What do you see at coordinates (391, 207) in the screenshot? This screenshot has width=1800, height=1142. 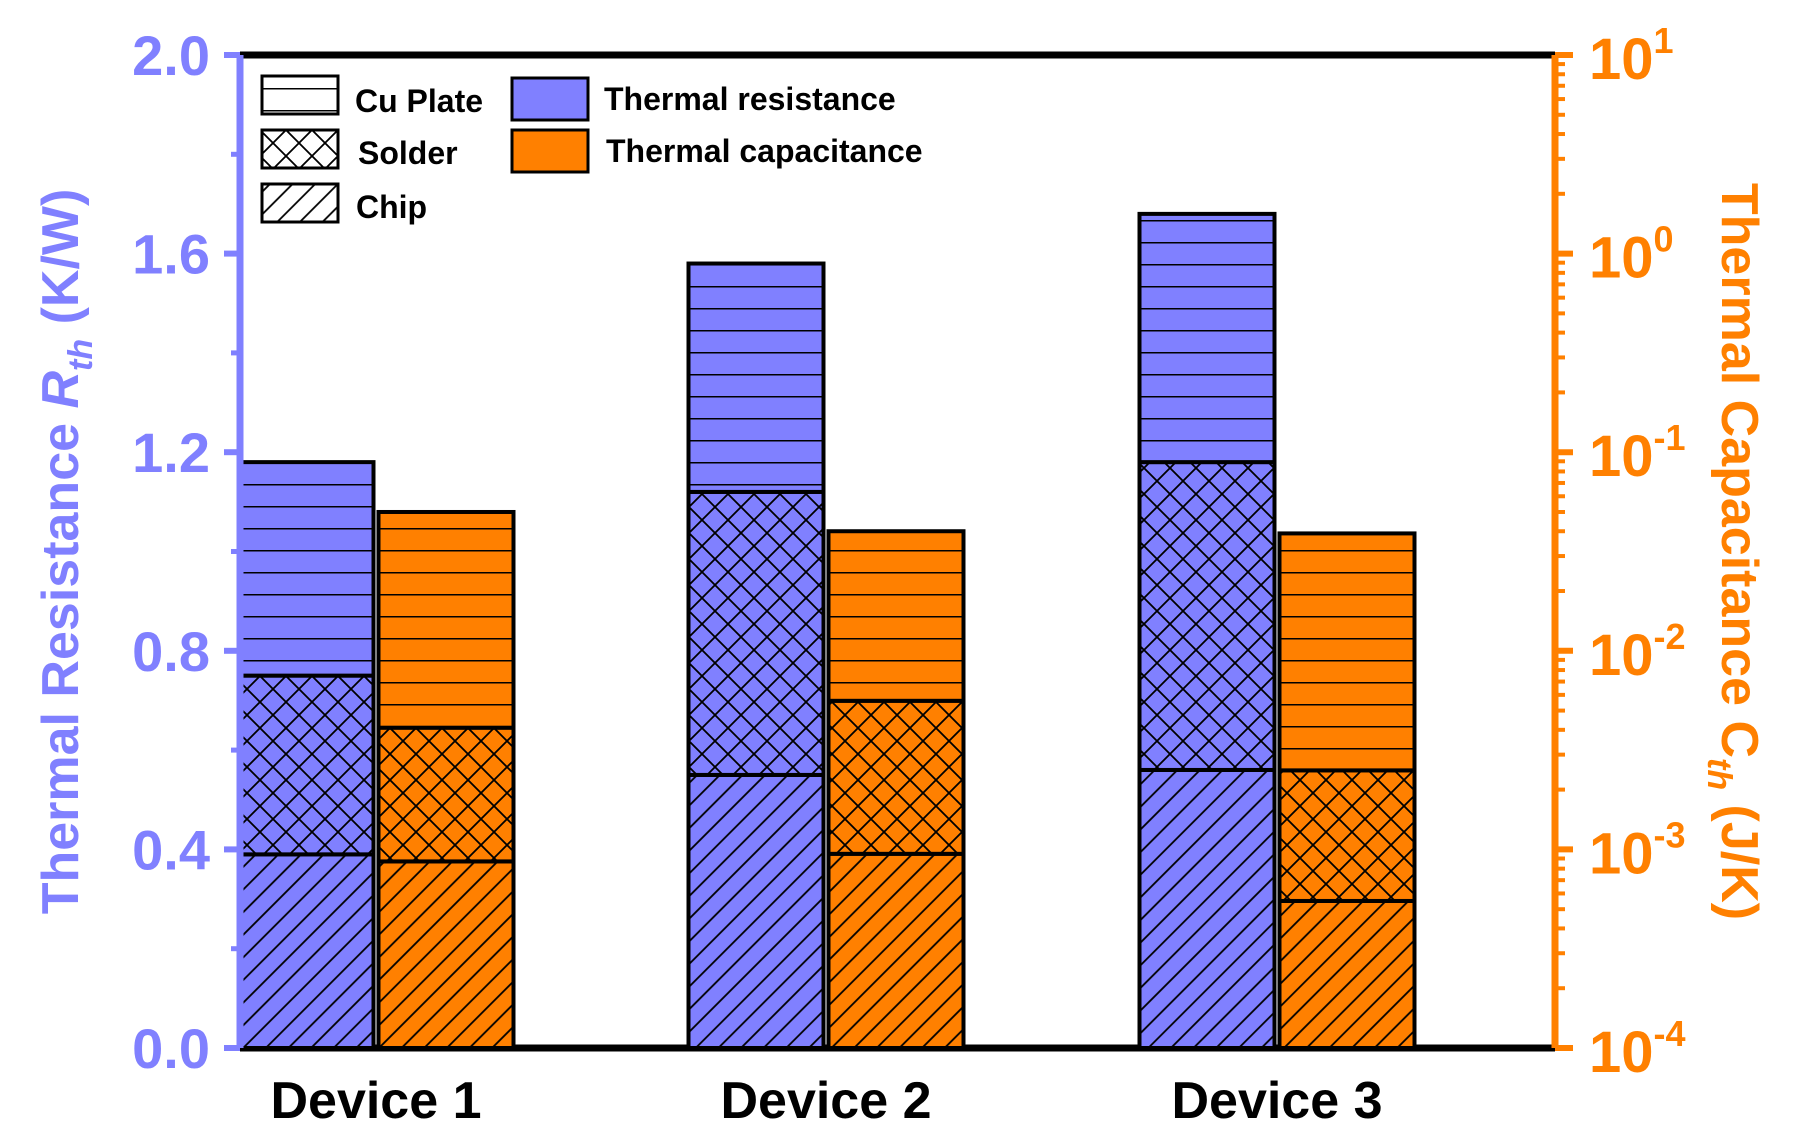 I see `legend-label-chip: Chip` at bounding box center [391, 207].